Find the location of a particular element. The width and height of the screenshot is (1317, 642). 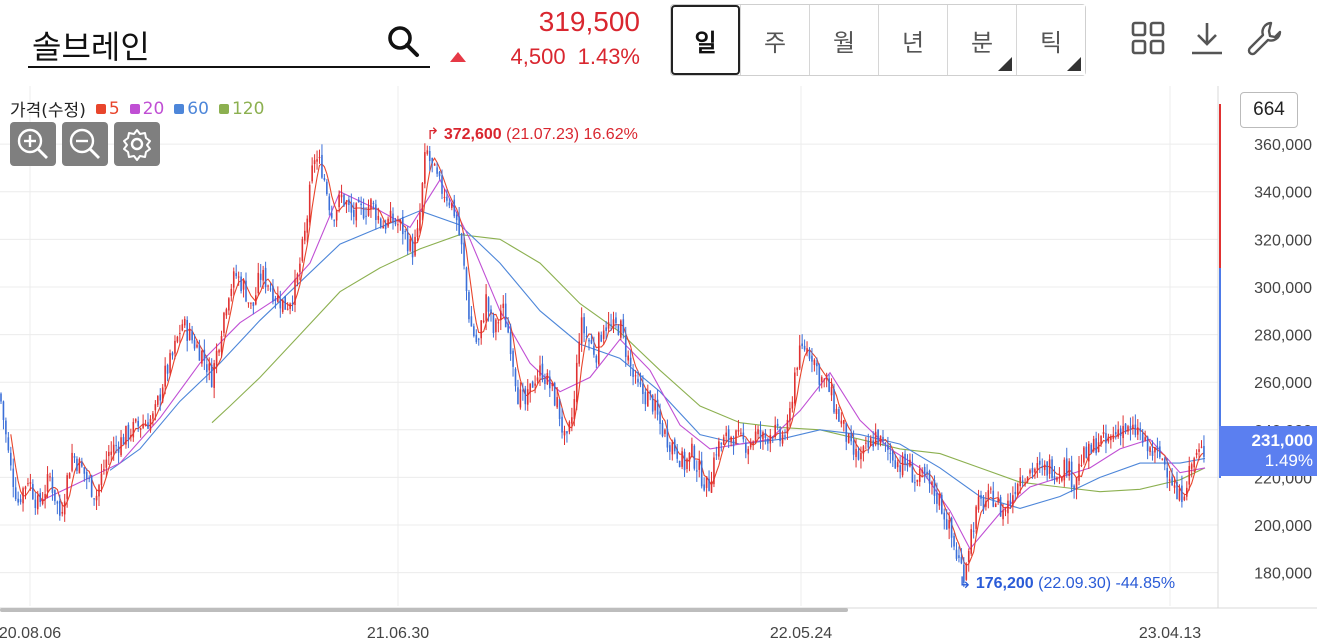

search-icon is located at coordinates (403, 41).